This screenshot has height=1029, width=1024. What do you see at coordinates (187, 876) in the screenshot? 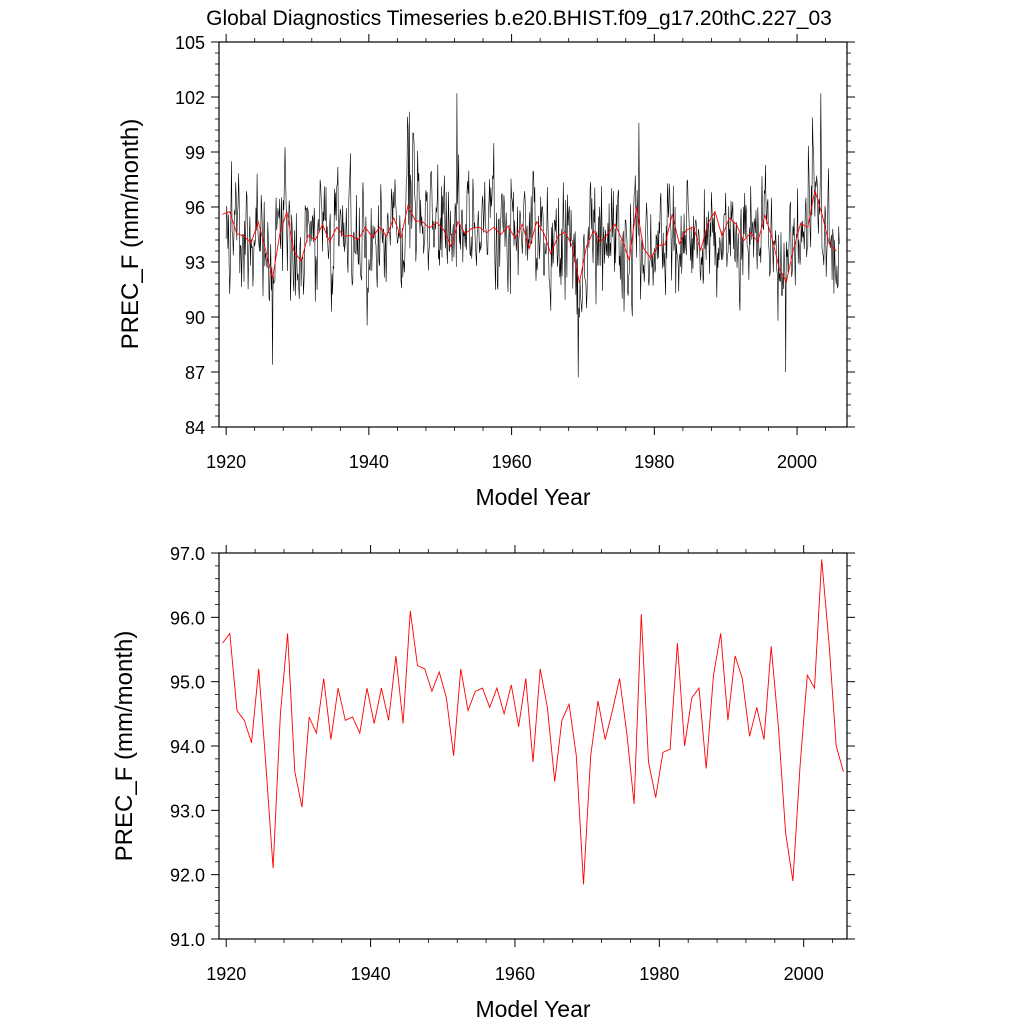
I see `y-tick-label: 92.0` at bounding box center [187, 876].